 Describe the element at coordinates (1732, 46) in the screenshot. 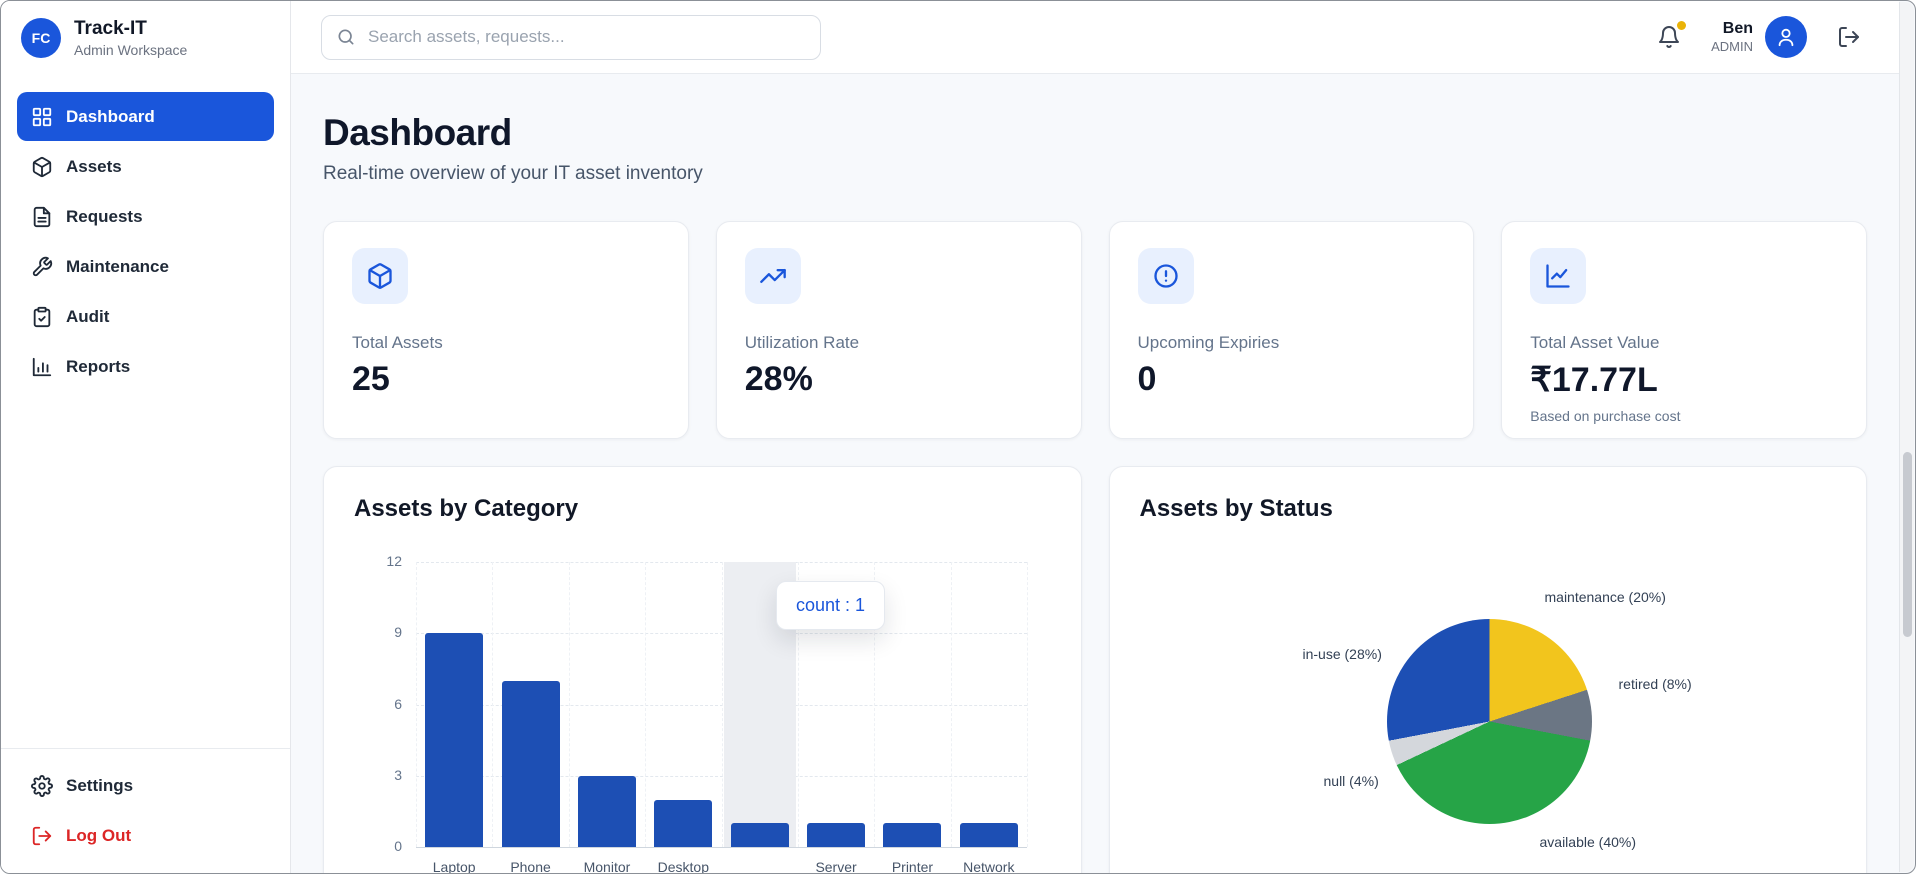

I see `user-role: ADMIN` at that location.